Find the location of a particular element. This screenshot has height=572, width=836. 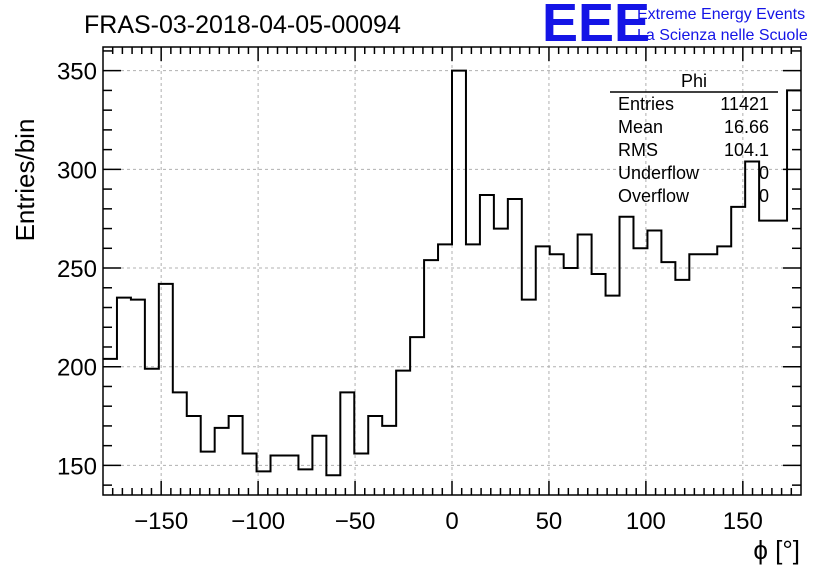

x-tick-label: −150 is located at coordinates (161, 521).